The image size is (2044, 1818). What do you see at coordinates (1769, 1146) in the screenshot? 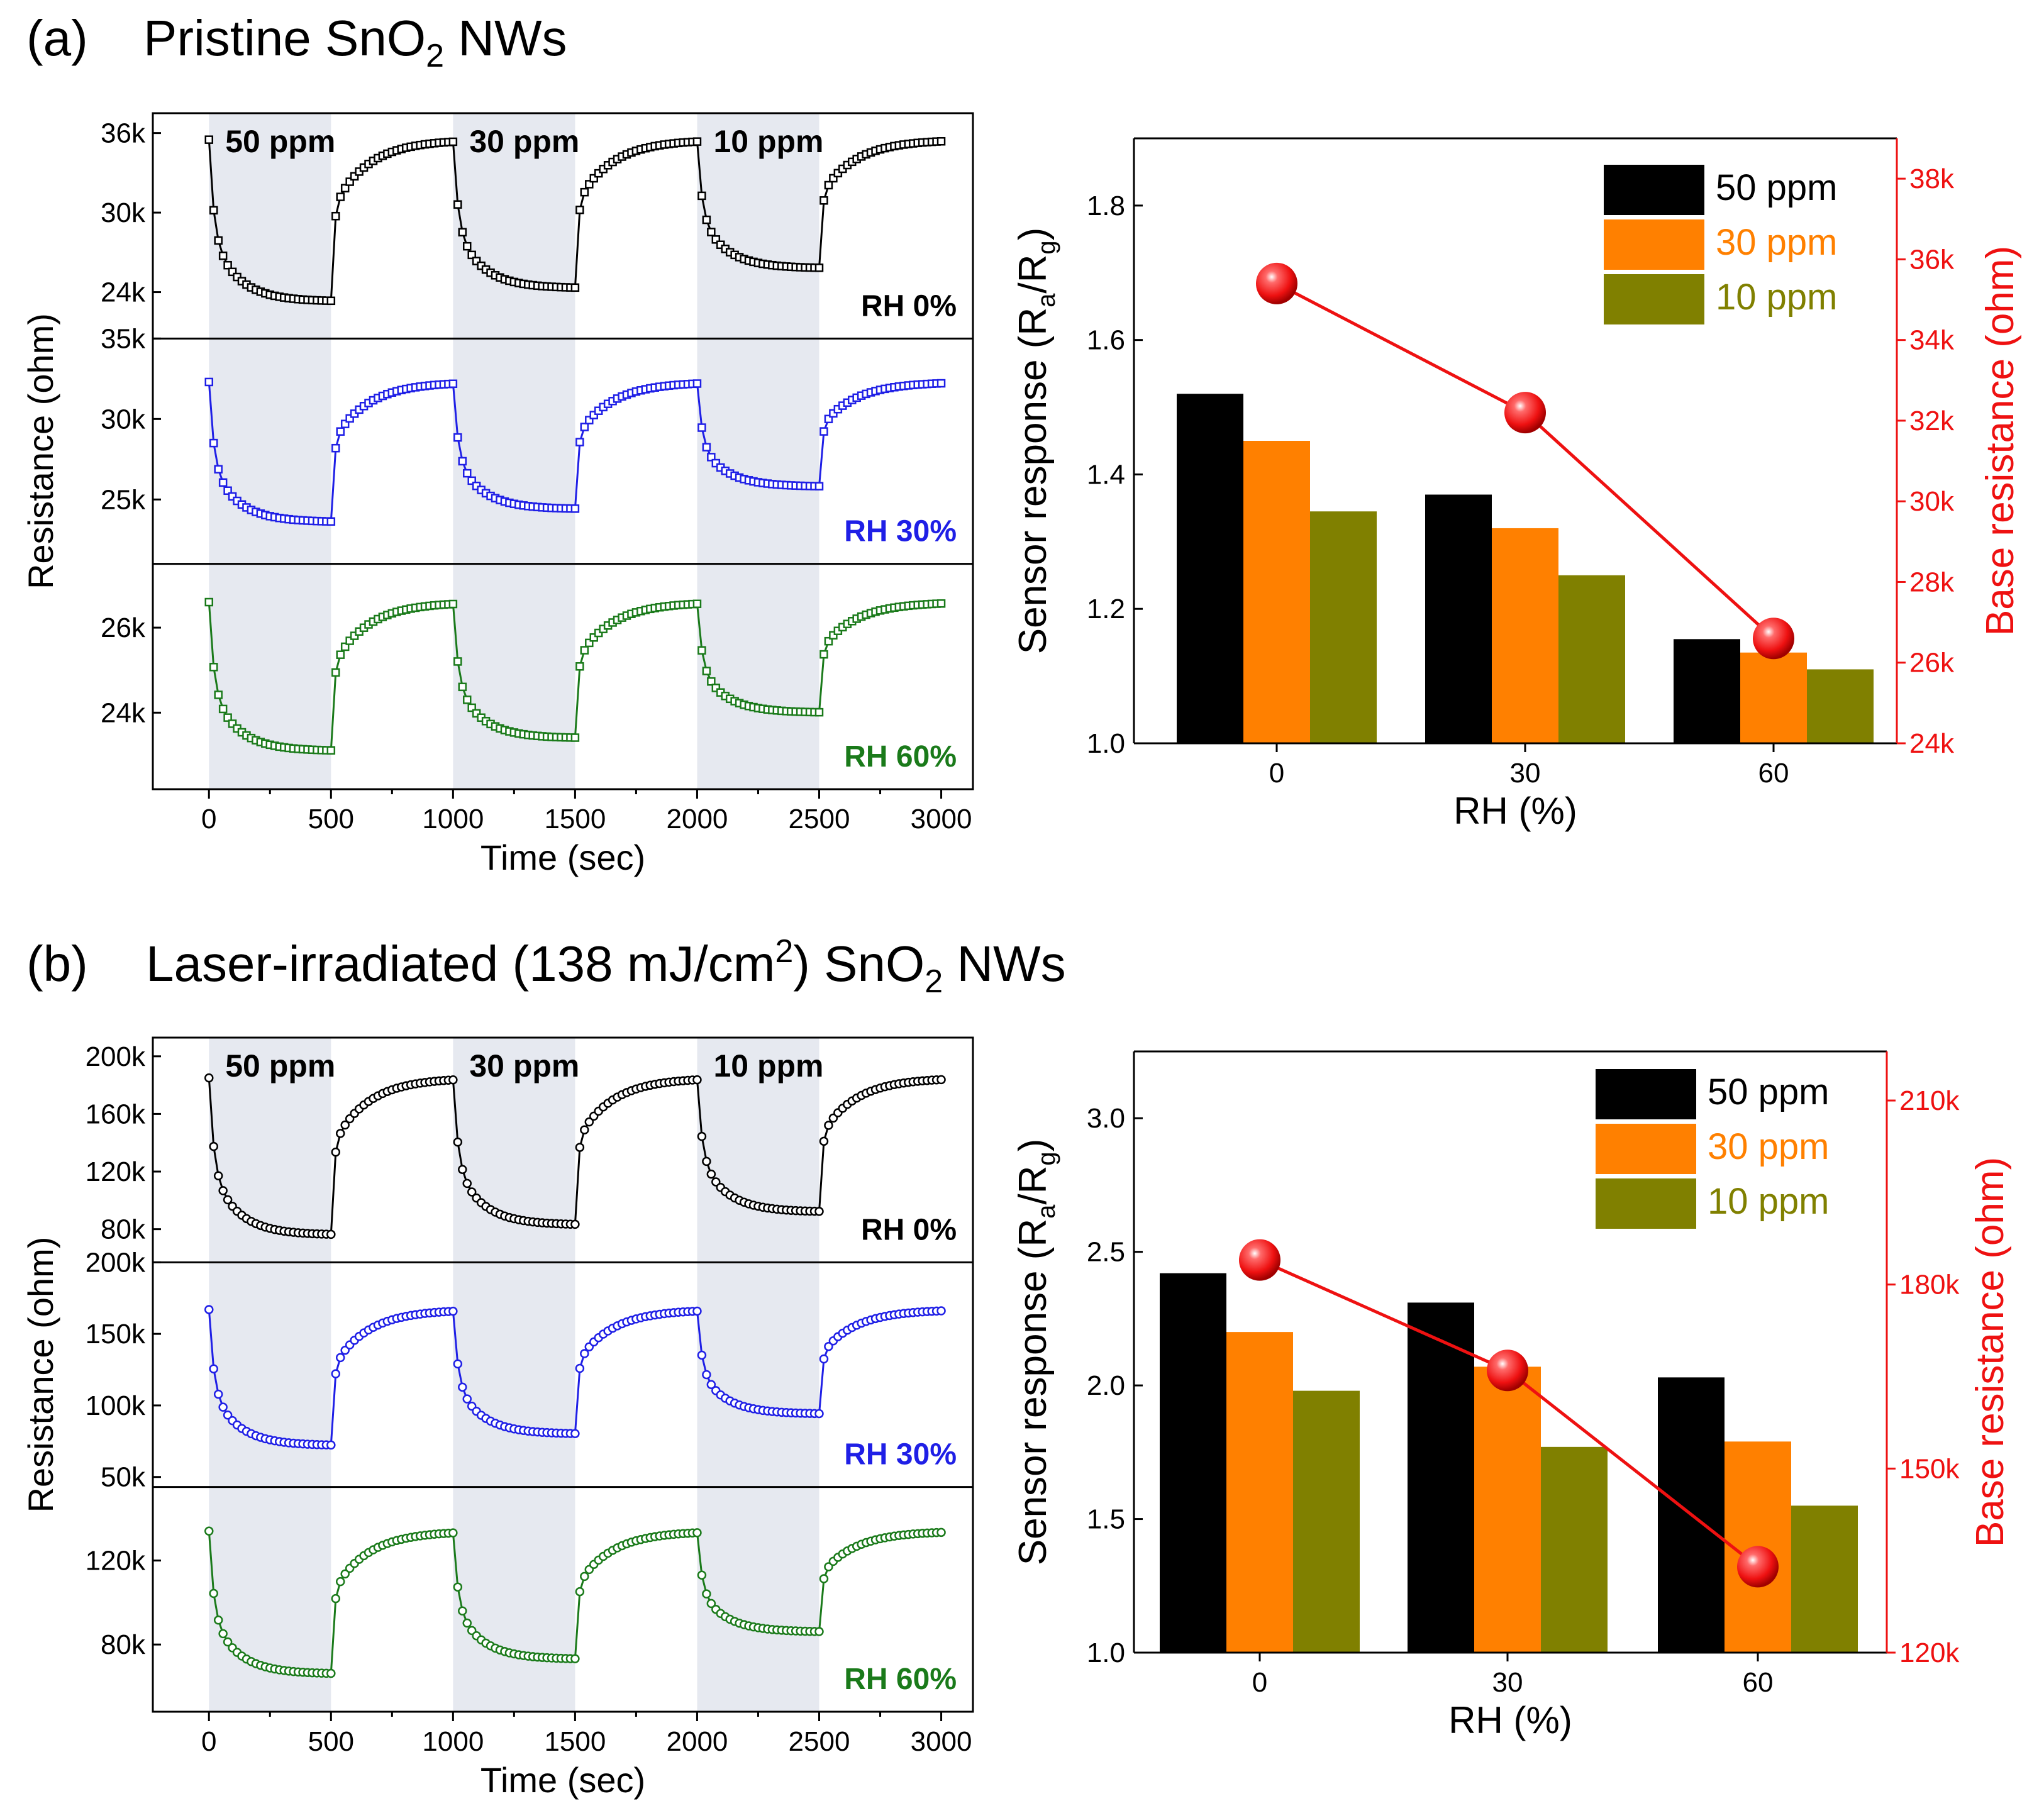
I see `legend-label: 30 ppm` at bounding box center [1769, 1146].